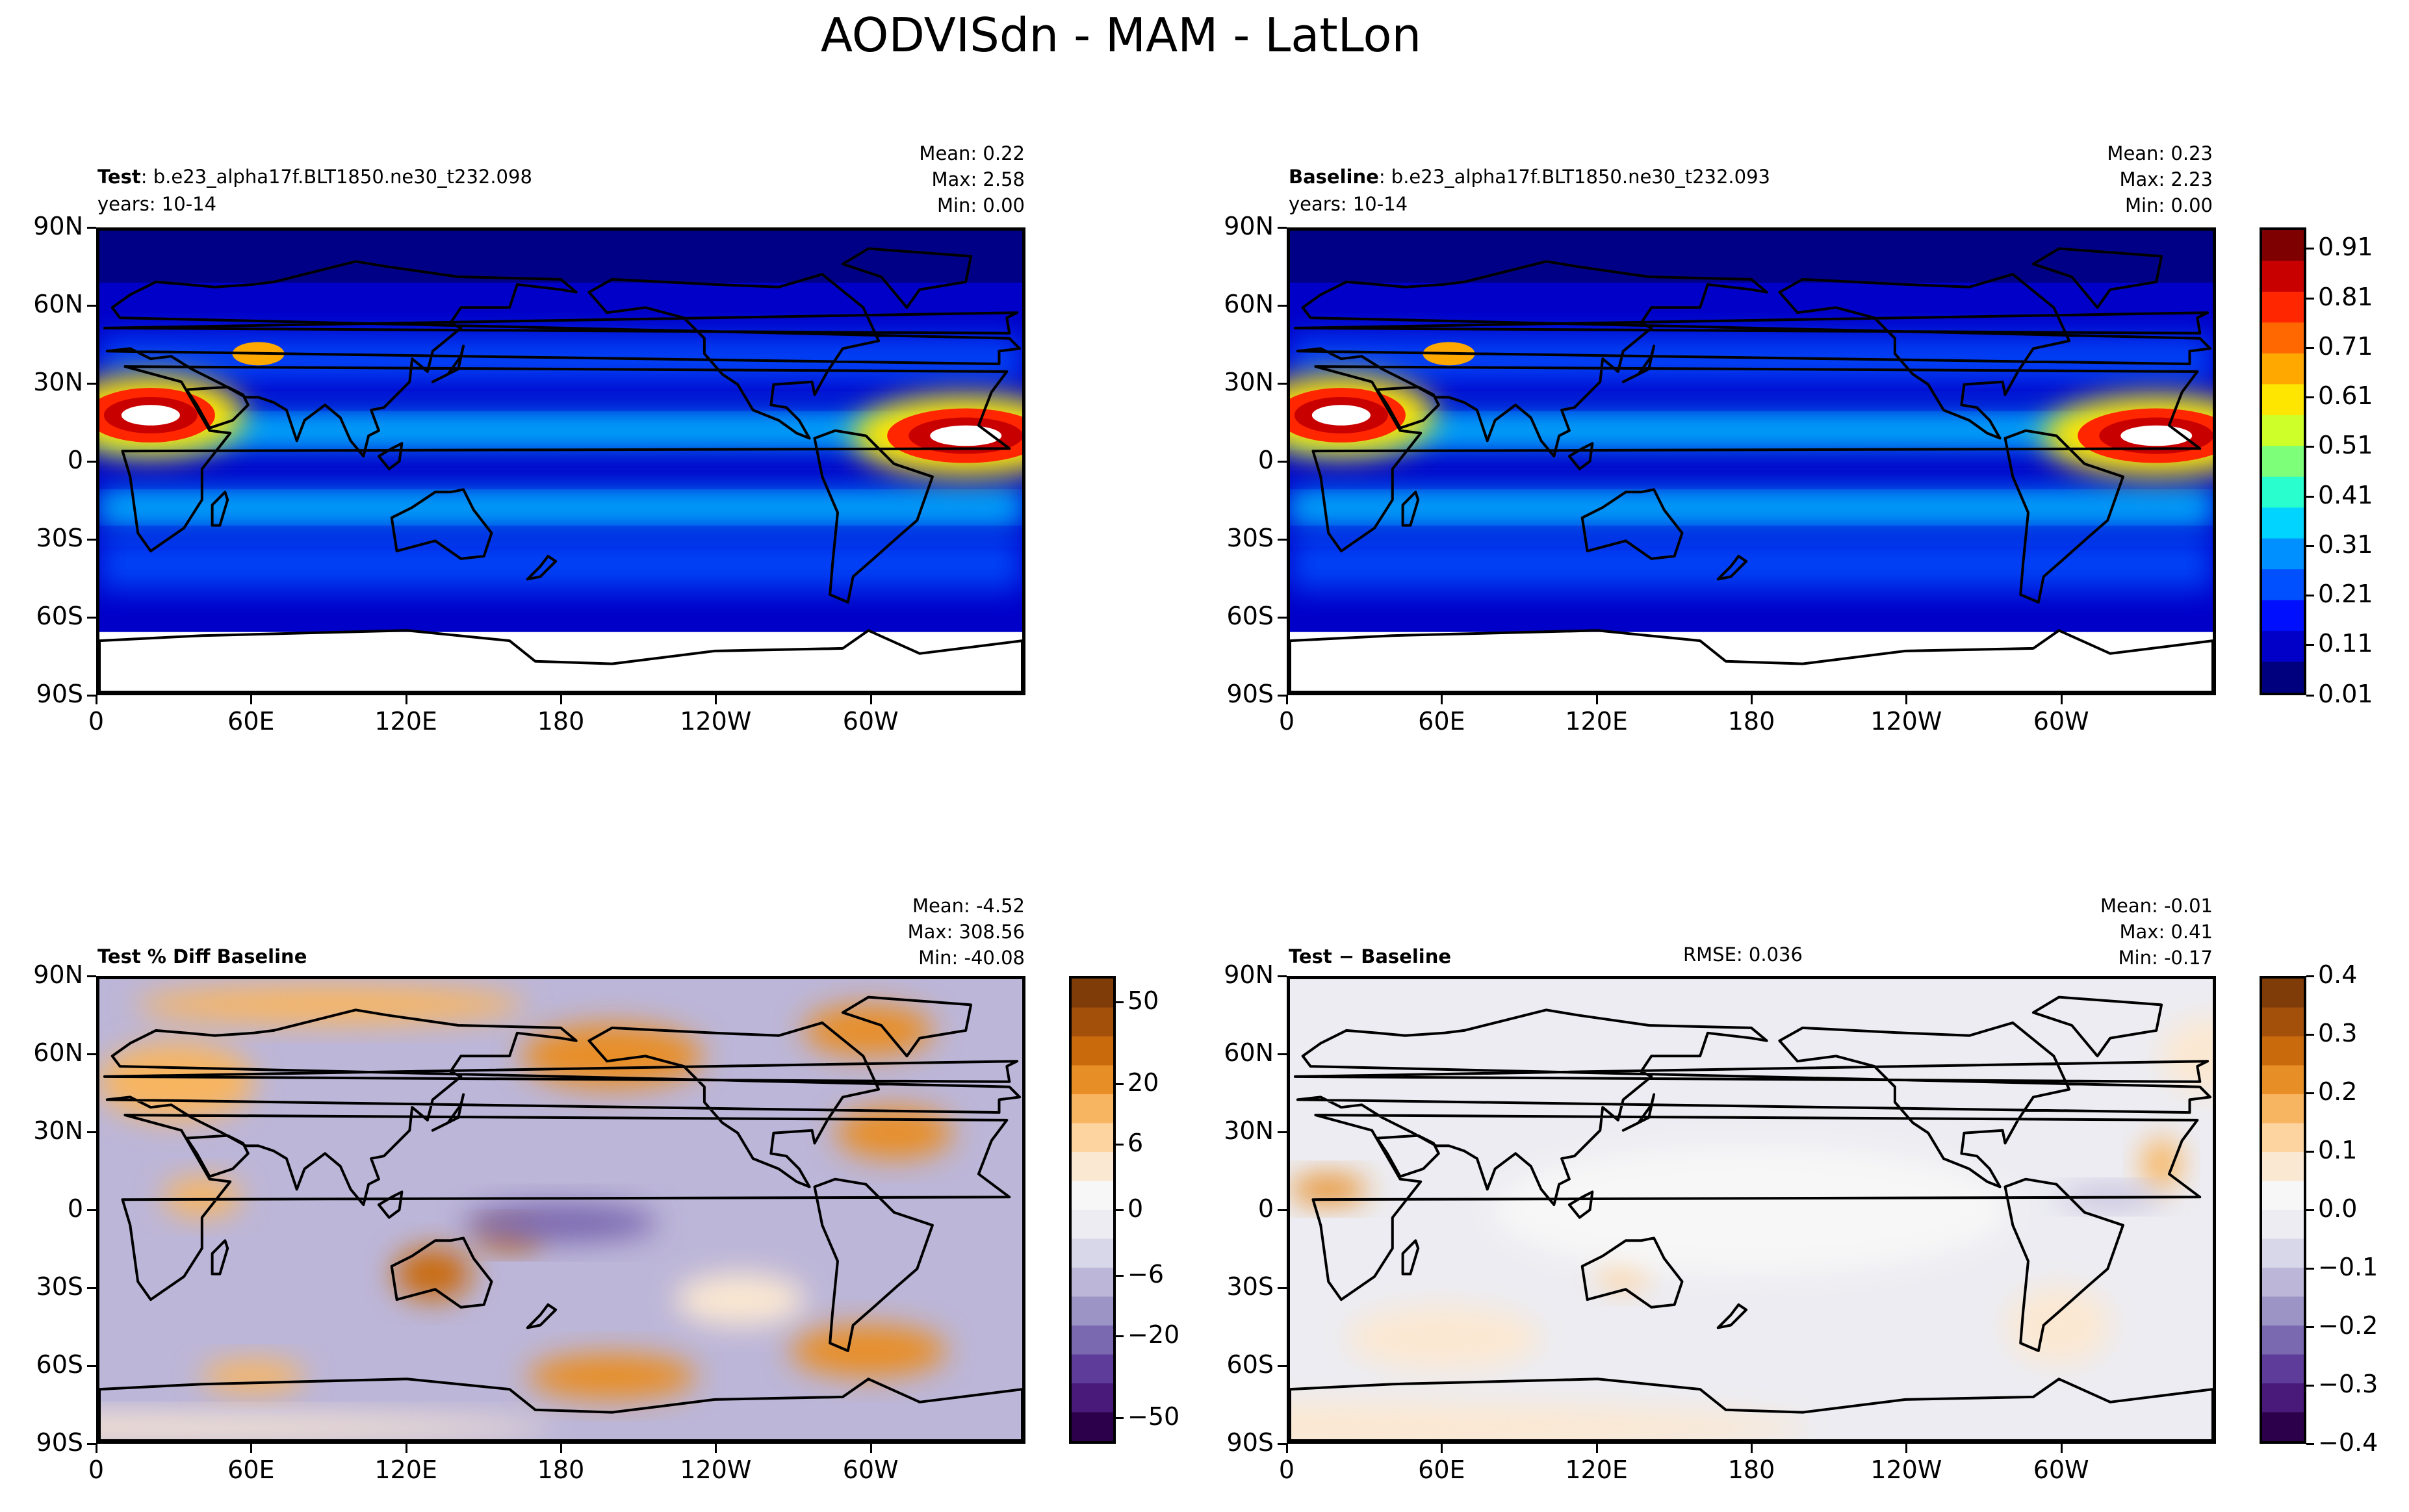 This screenshot has width=2409, height=1512. Describe the element at coordinates (2338, 1091) in the screenshot. I see `colorbar-tick-label: 0.2` at that location.